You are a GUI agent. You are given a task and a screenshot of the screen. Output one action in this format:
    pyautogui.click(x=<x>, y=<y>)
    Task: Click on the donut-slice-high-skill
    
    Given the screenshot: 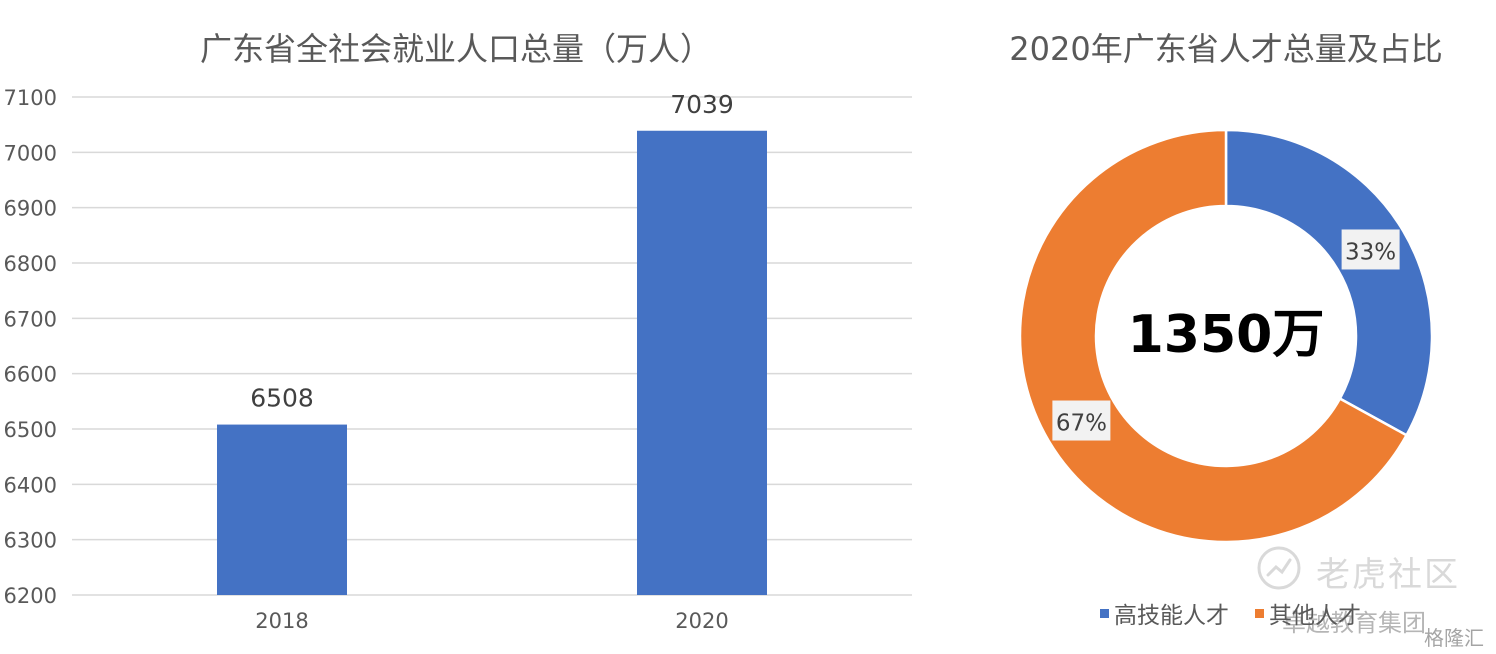 What is the action you would take?
    pyautogui.click(x=1329, y=282)
    